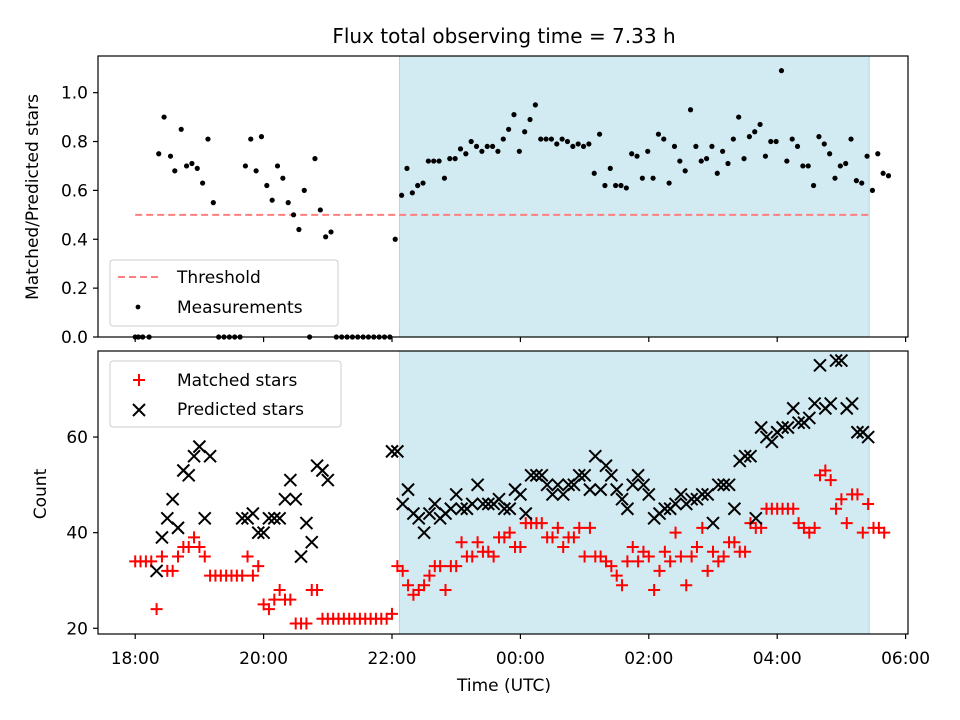 The width and height of the screenshot is (960, 720). What do you see at coordinates (74, 143) in the screenshot?
I see `y-tick-label: 0.8` at bounding box center [74, 143].